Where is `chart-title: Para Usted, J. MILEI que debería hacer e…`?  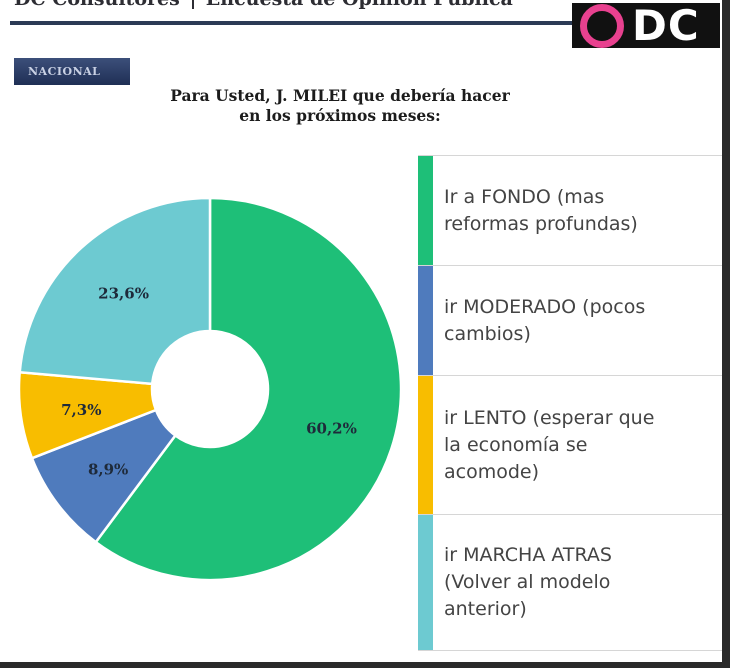 chart-title: Para Usted, J. MILEI que debería hacer e… is located at coordinates (340, 106).